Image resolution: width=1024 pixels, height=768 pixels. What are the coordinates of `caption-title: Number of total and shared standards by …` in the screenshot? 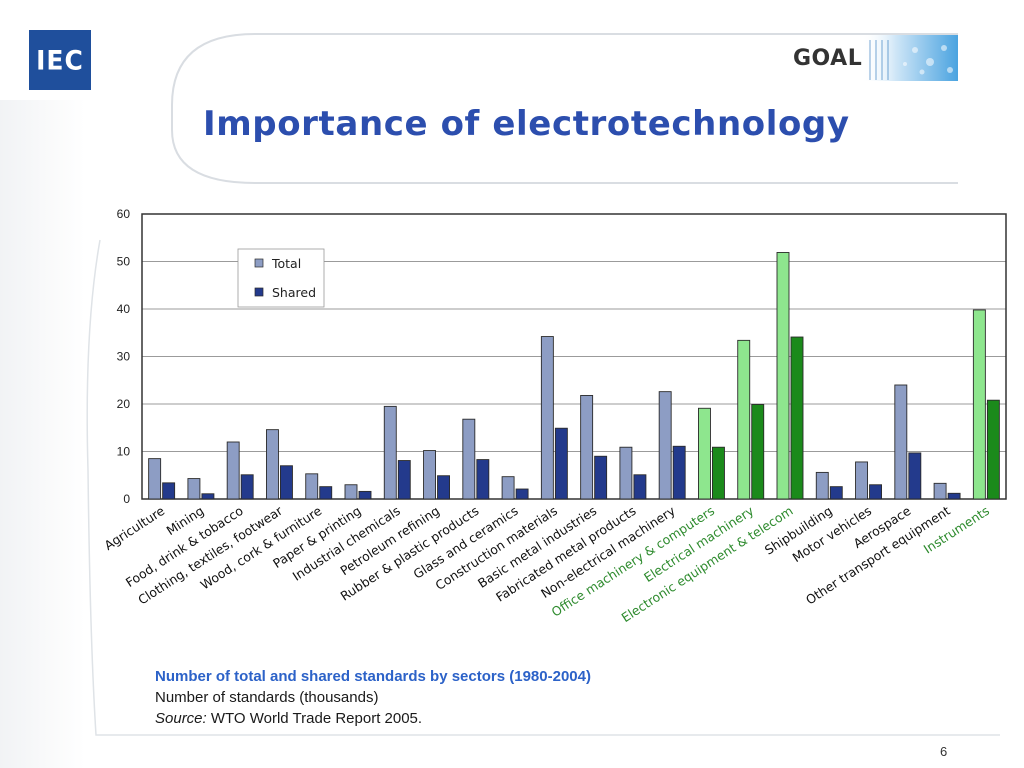 It's located at (373, 676).